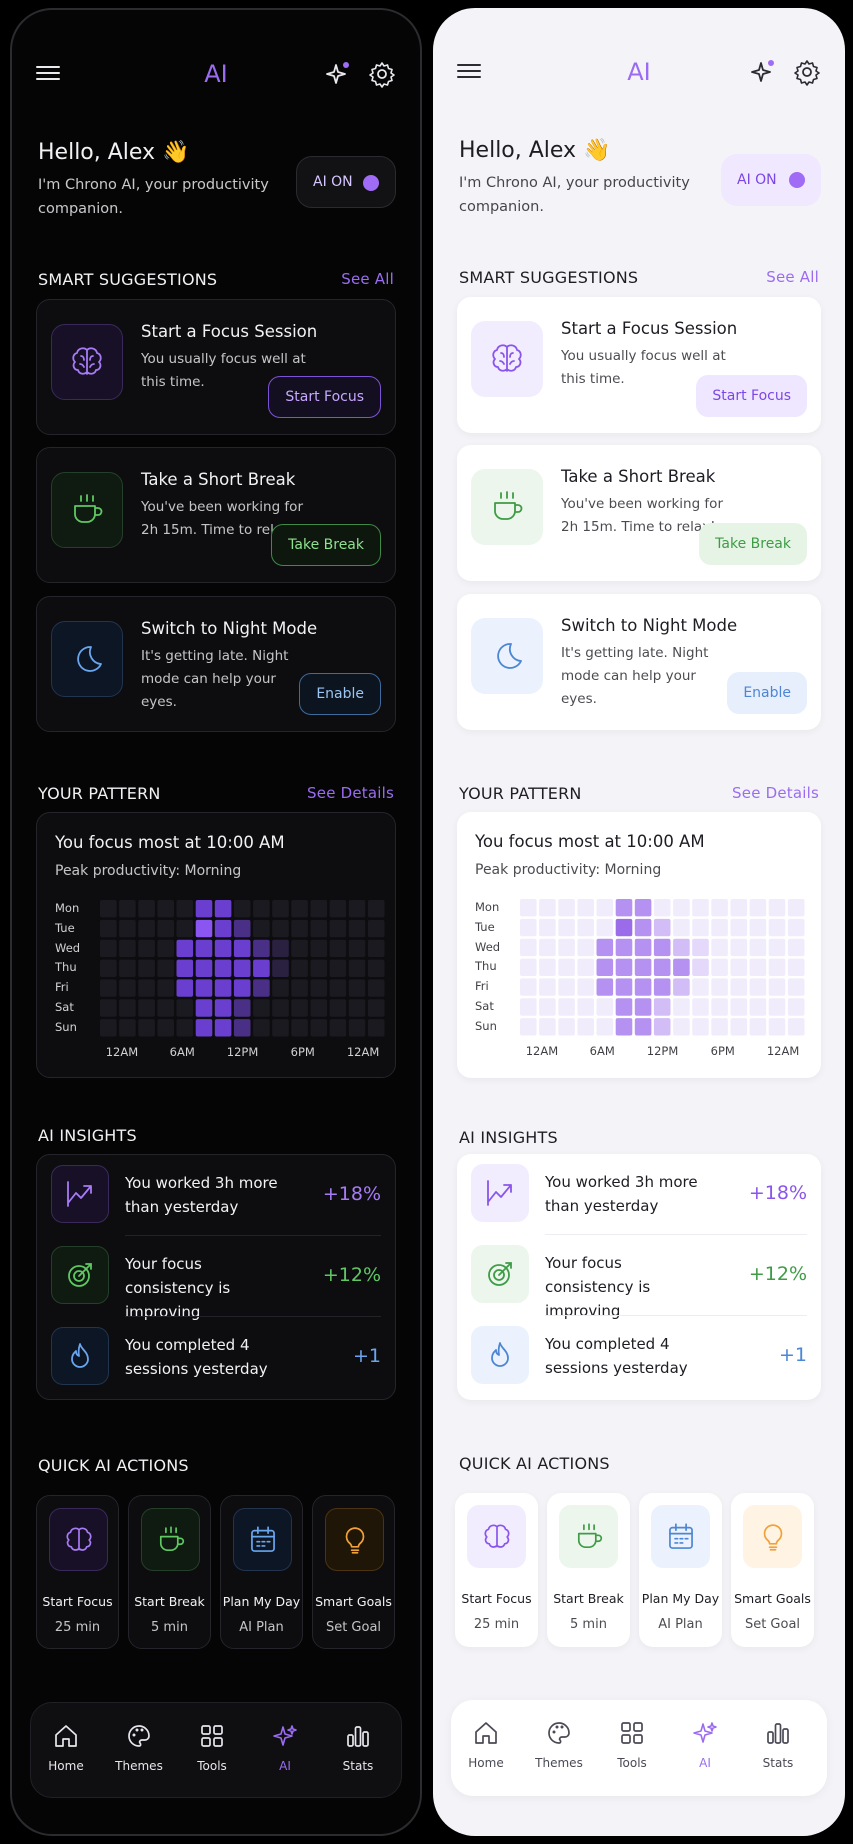 Image resolution: width=853 pixels, height=1844 pixels. What do you see at coordinates (488, 946) in the screenshot?
I see `day-label: Wed` at bounding box center [488, 946].